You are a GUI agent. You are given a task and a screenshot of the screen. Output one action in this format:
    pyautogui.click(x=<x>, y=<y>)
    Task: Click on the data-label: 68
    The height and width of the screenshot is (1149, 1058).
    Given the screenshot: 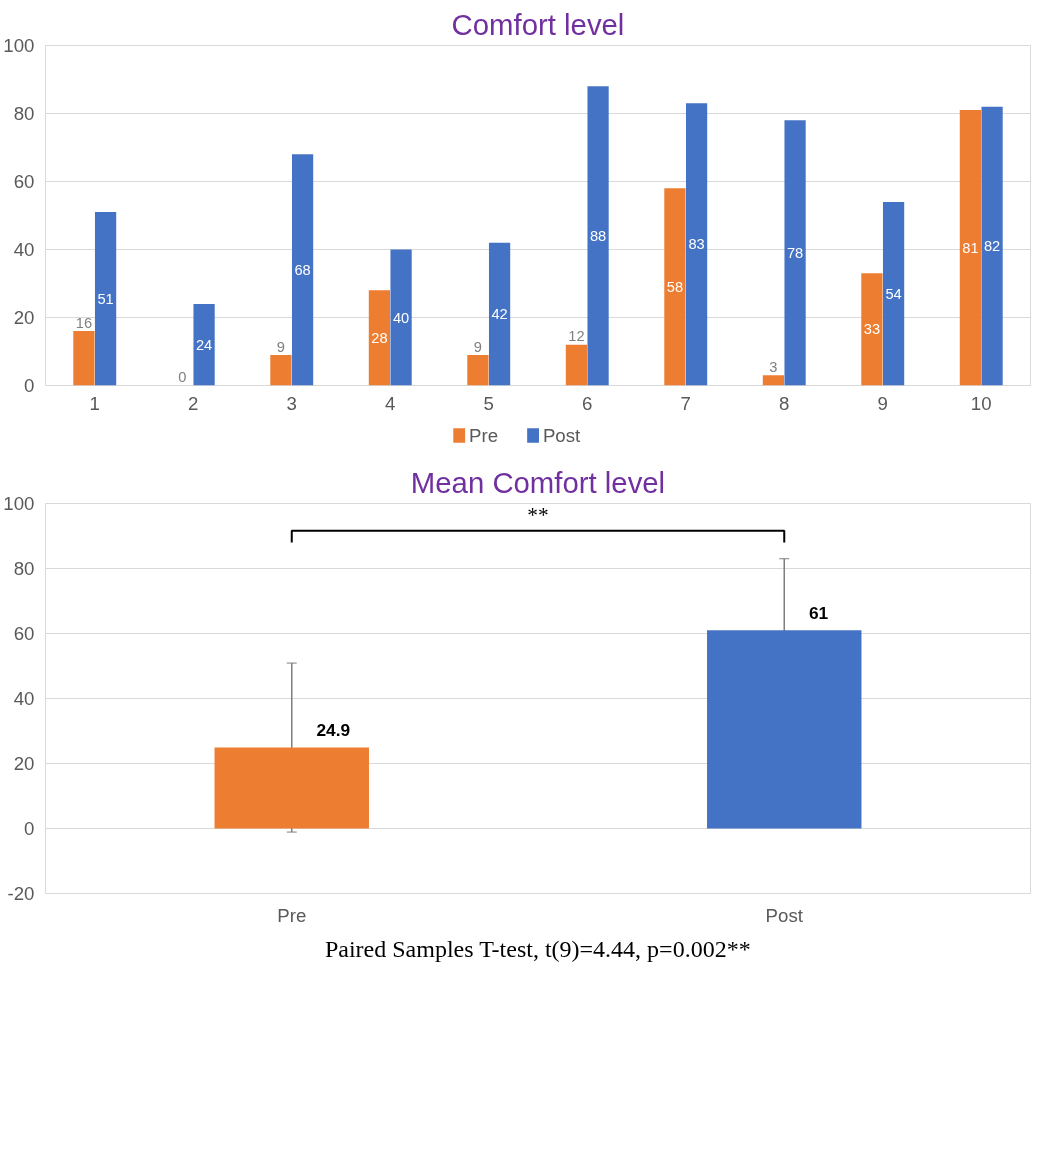 What is the action you would take?
    pyautogui.click(x=302, y=269)
    